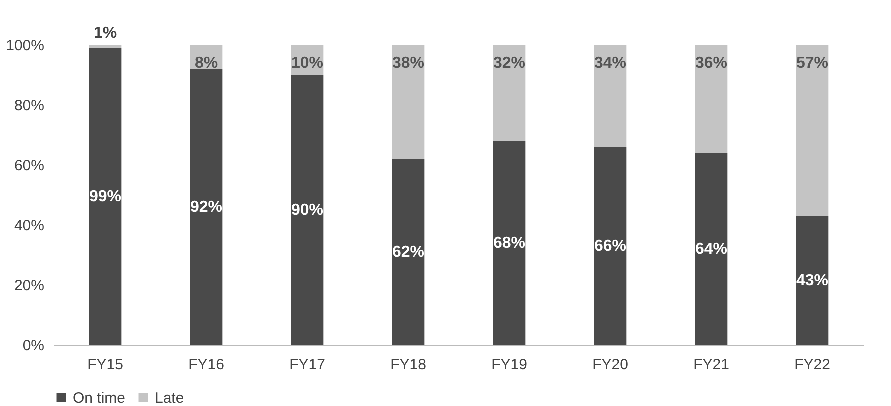 This screenshot has width=891, height=406. Describe the element at coordinates (610, 365) in the screenshot. I see `x-tick-label: FY20` at that location.